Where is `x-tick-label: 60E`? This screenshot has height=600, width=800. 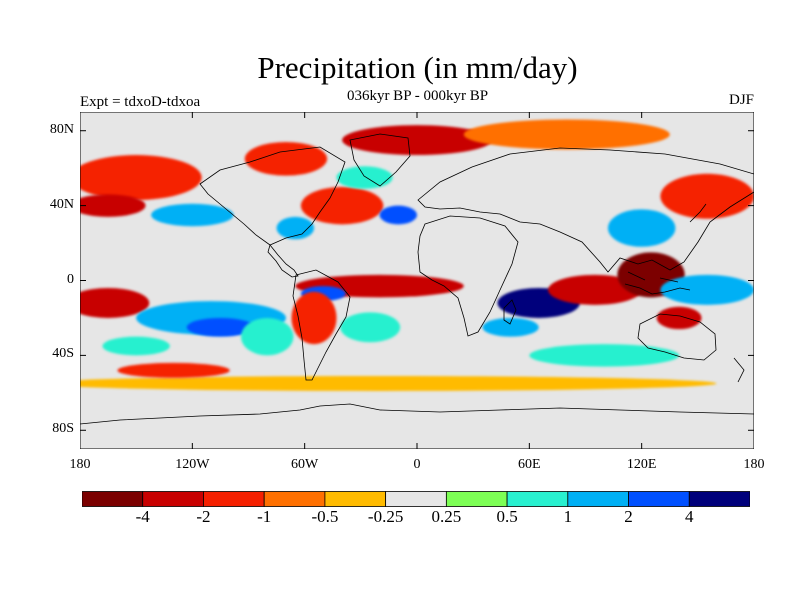 x-tick-label: 60E is located at coordinates (529, 464).